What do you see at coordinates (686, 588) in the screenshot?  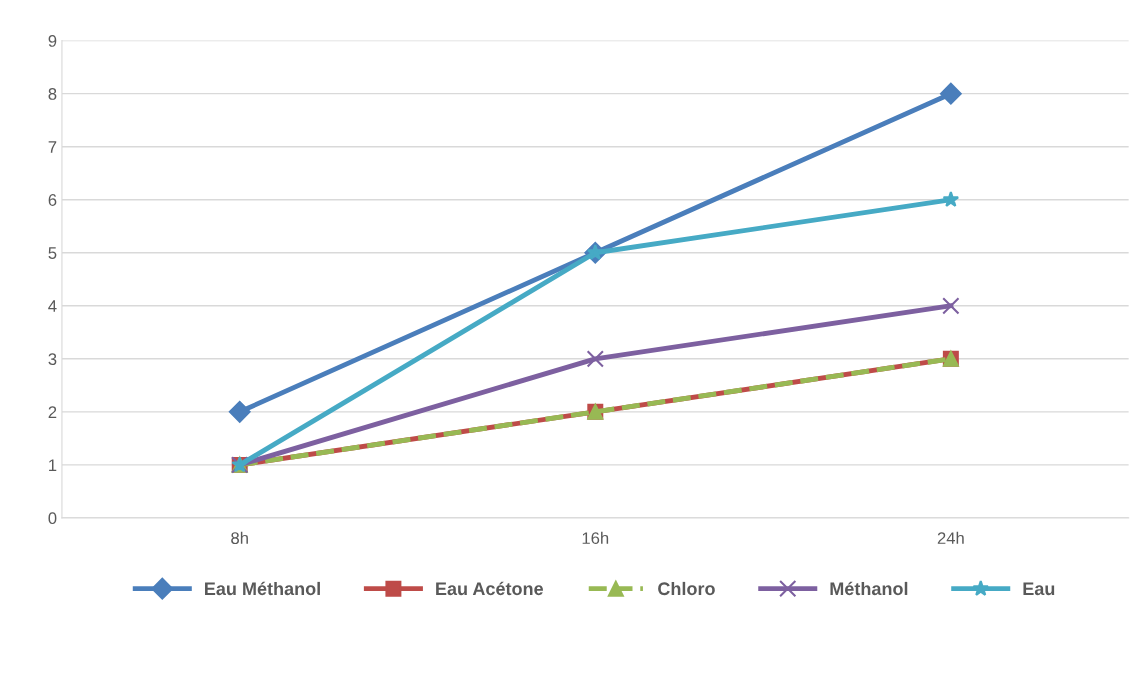 I see `legend-label: Chloro` at bounding box center [686, 588].